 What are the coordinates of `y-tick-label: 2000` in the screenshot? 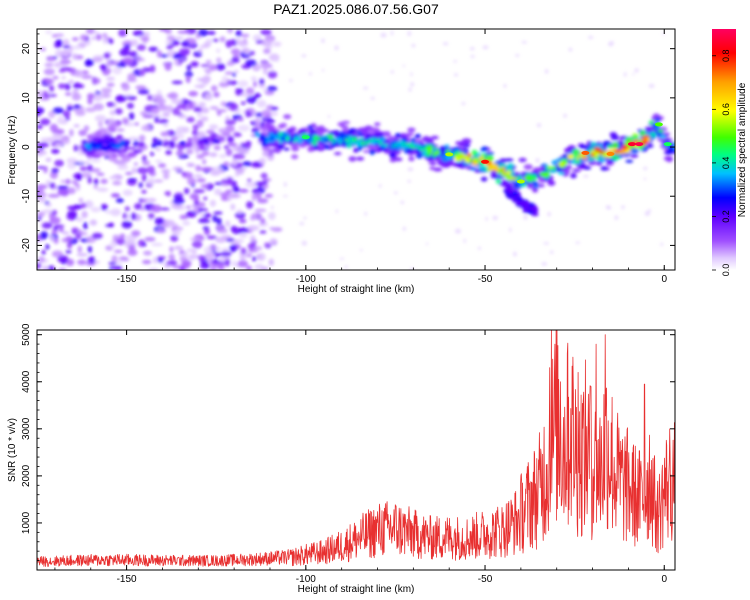 It's located at (26, 475).